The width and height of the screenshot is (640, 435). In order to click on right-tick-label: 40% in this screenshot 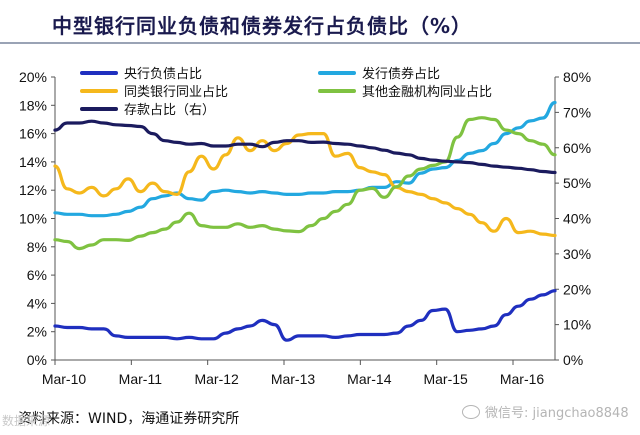, I will do `click(577, 219)`.